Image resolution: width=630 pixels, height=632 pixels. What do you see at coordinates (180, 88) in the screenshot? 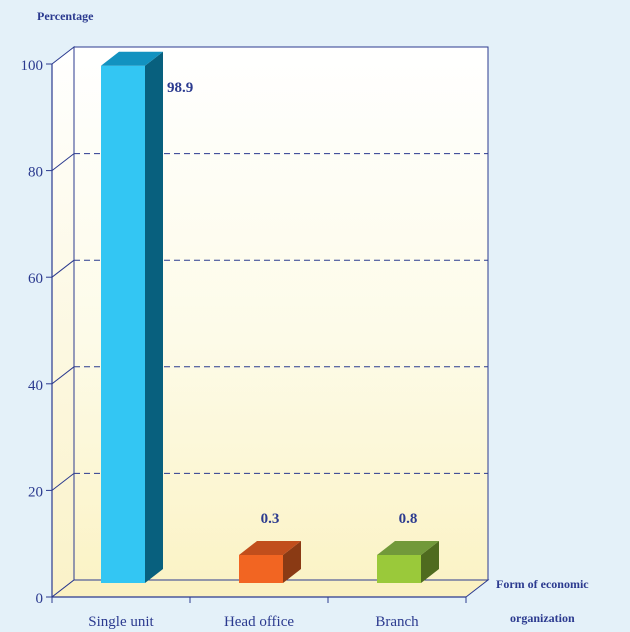
I see `data-label: 98.9` at bounding box center [180, 88].